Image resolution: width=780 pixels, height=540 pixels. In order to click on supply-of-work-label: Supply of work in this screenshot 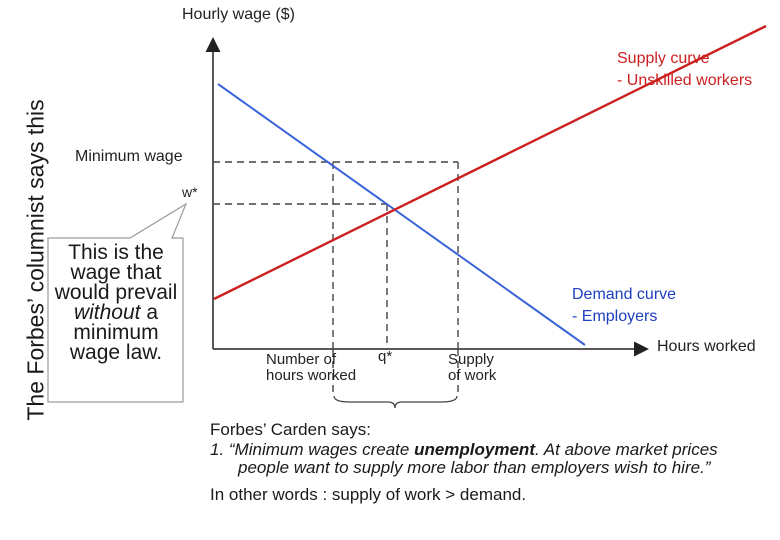, I will do `click(472, 367)`.